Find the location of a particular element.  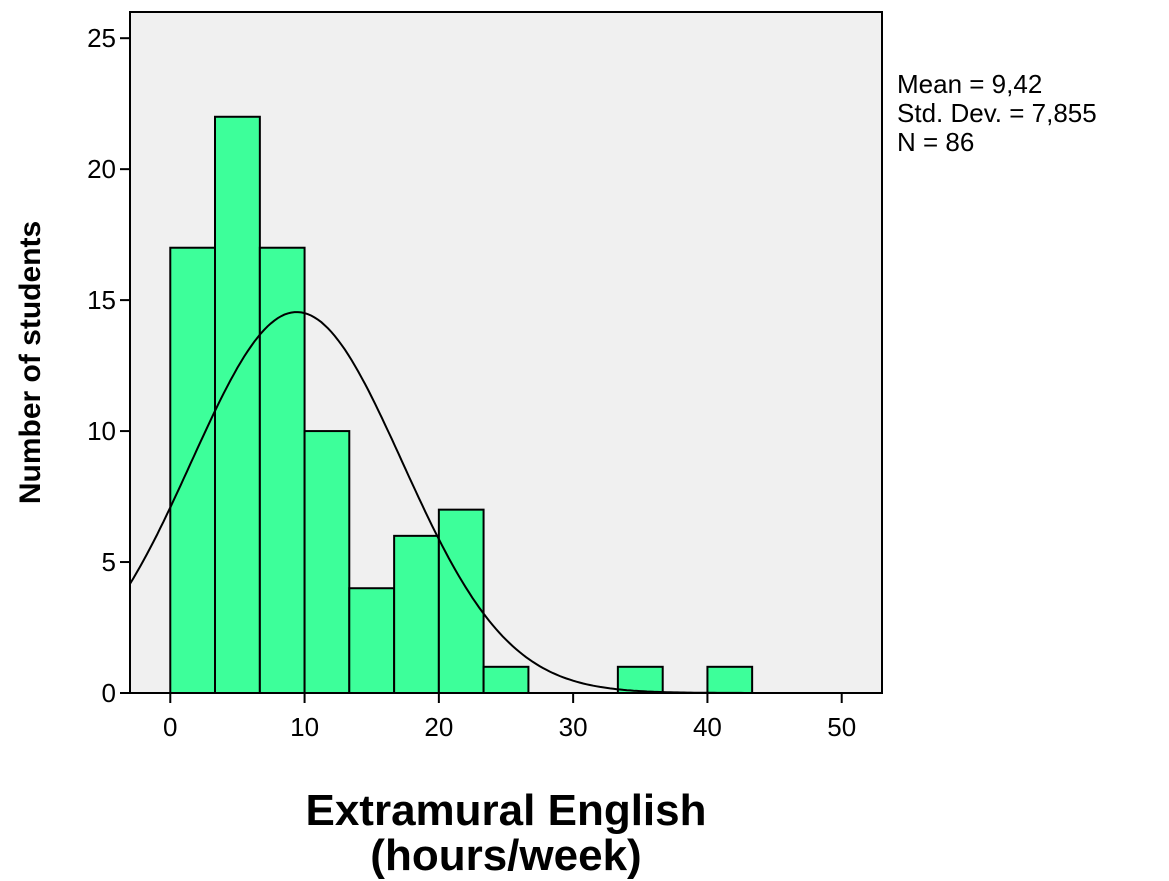

x-tick-label: 0 is located at coordinates (170, 727).